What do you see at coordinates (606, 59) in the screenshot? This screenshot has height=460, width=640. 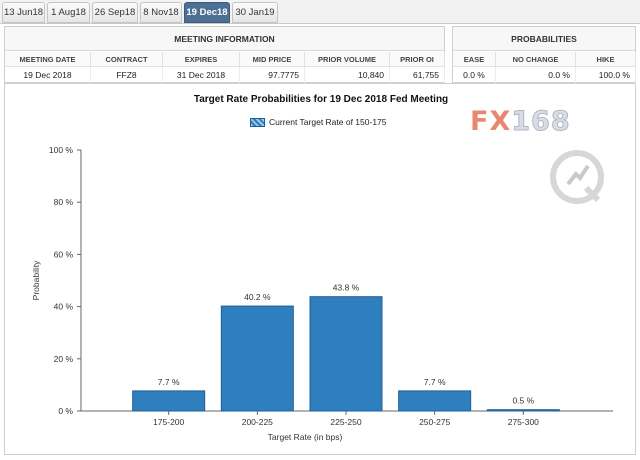 I see `col-hike: HIKE` at bounding box center [606, 59].